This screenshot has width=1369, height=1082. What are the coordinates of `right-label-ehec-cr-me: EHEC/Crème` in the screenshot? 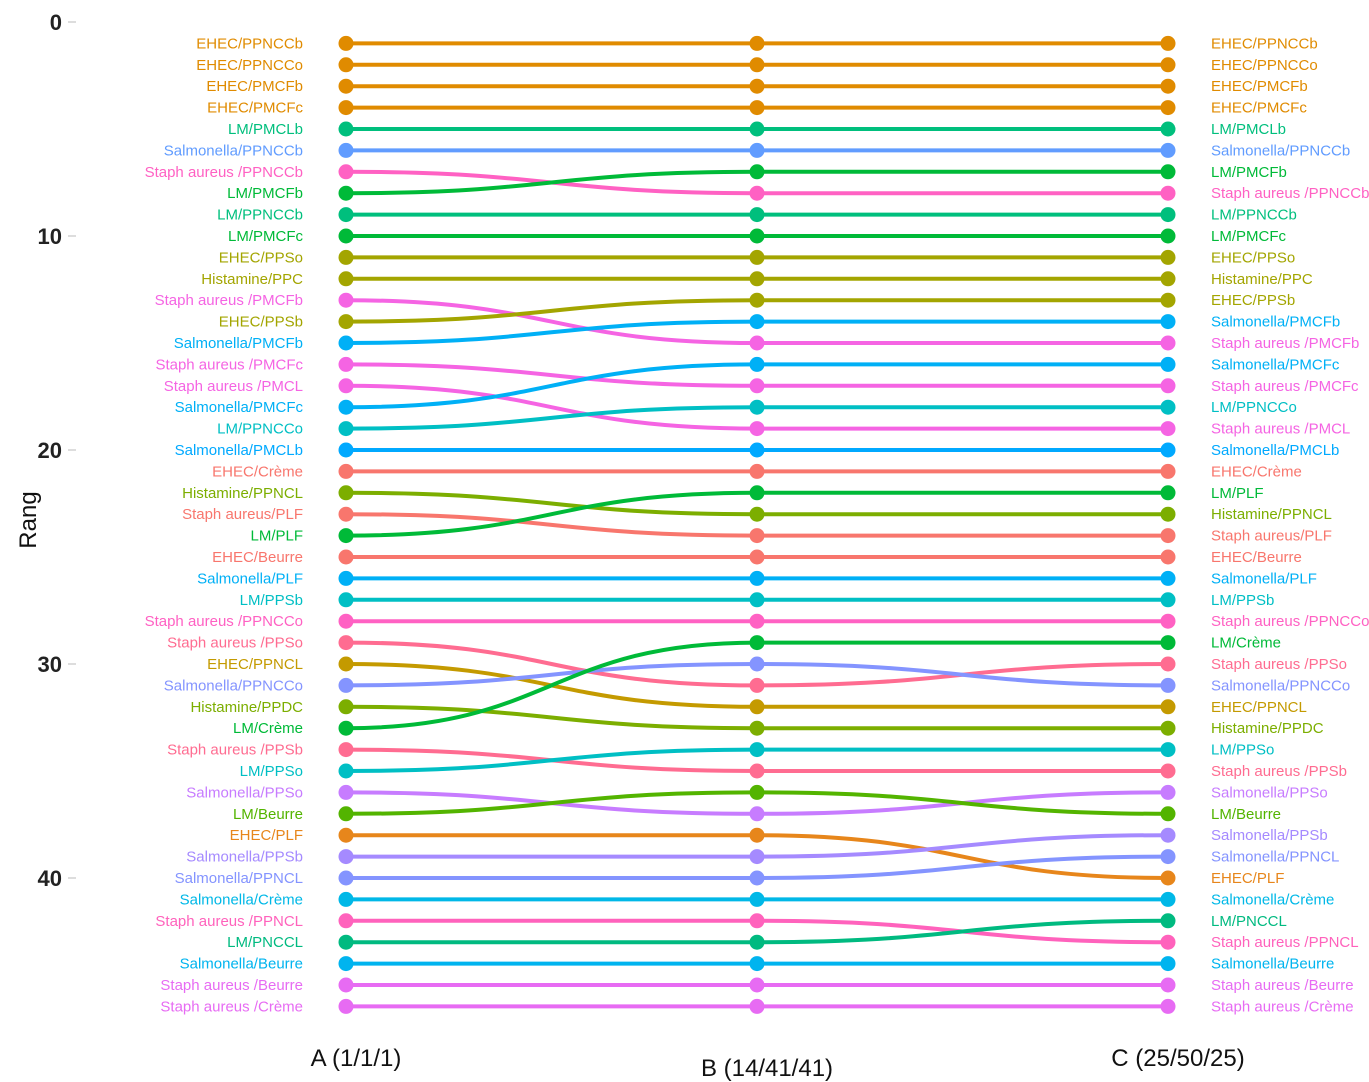 It's located at (1256, 471).